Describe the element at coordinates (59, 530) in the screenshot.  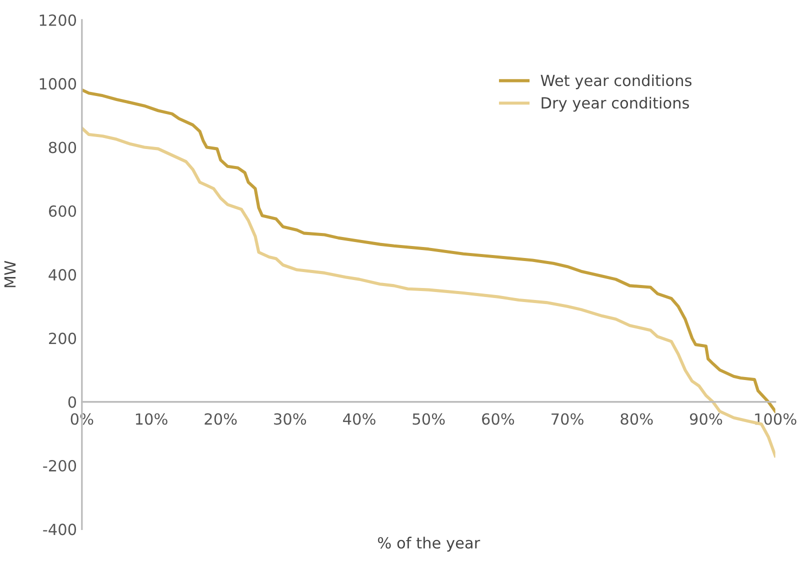
I see `y-tick-label: -400` at that location.